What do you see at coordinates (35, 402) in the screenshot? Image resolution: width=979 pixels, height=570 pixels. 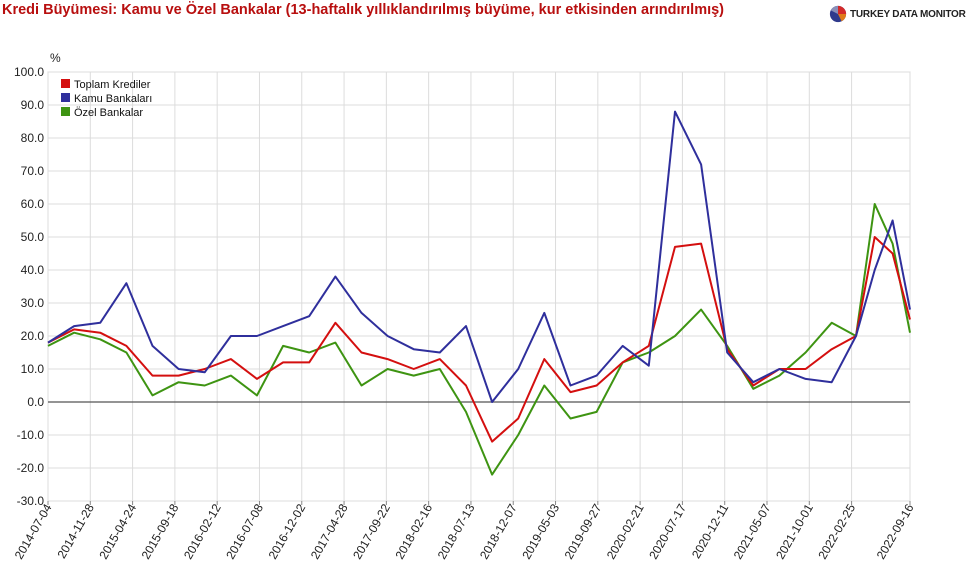 I see `y-tick-label: 0.0` at bounding box center [35, 402].